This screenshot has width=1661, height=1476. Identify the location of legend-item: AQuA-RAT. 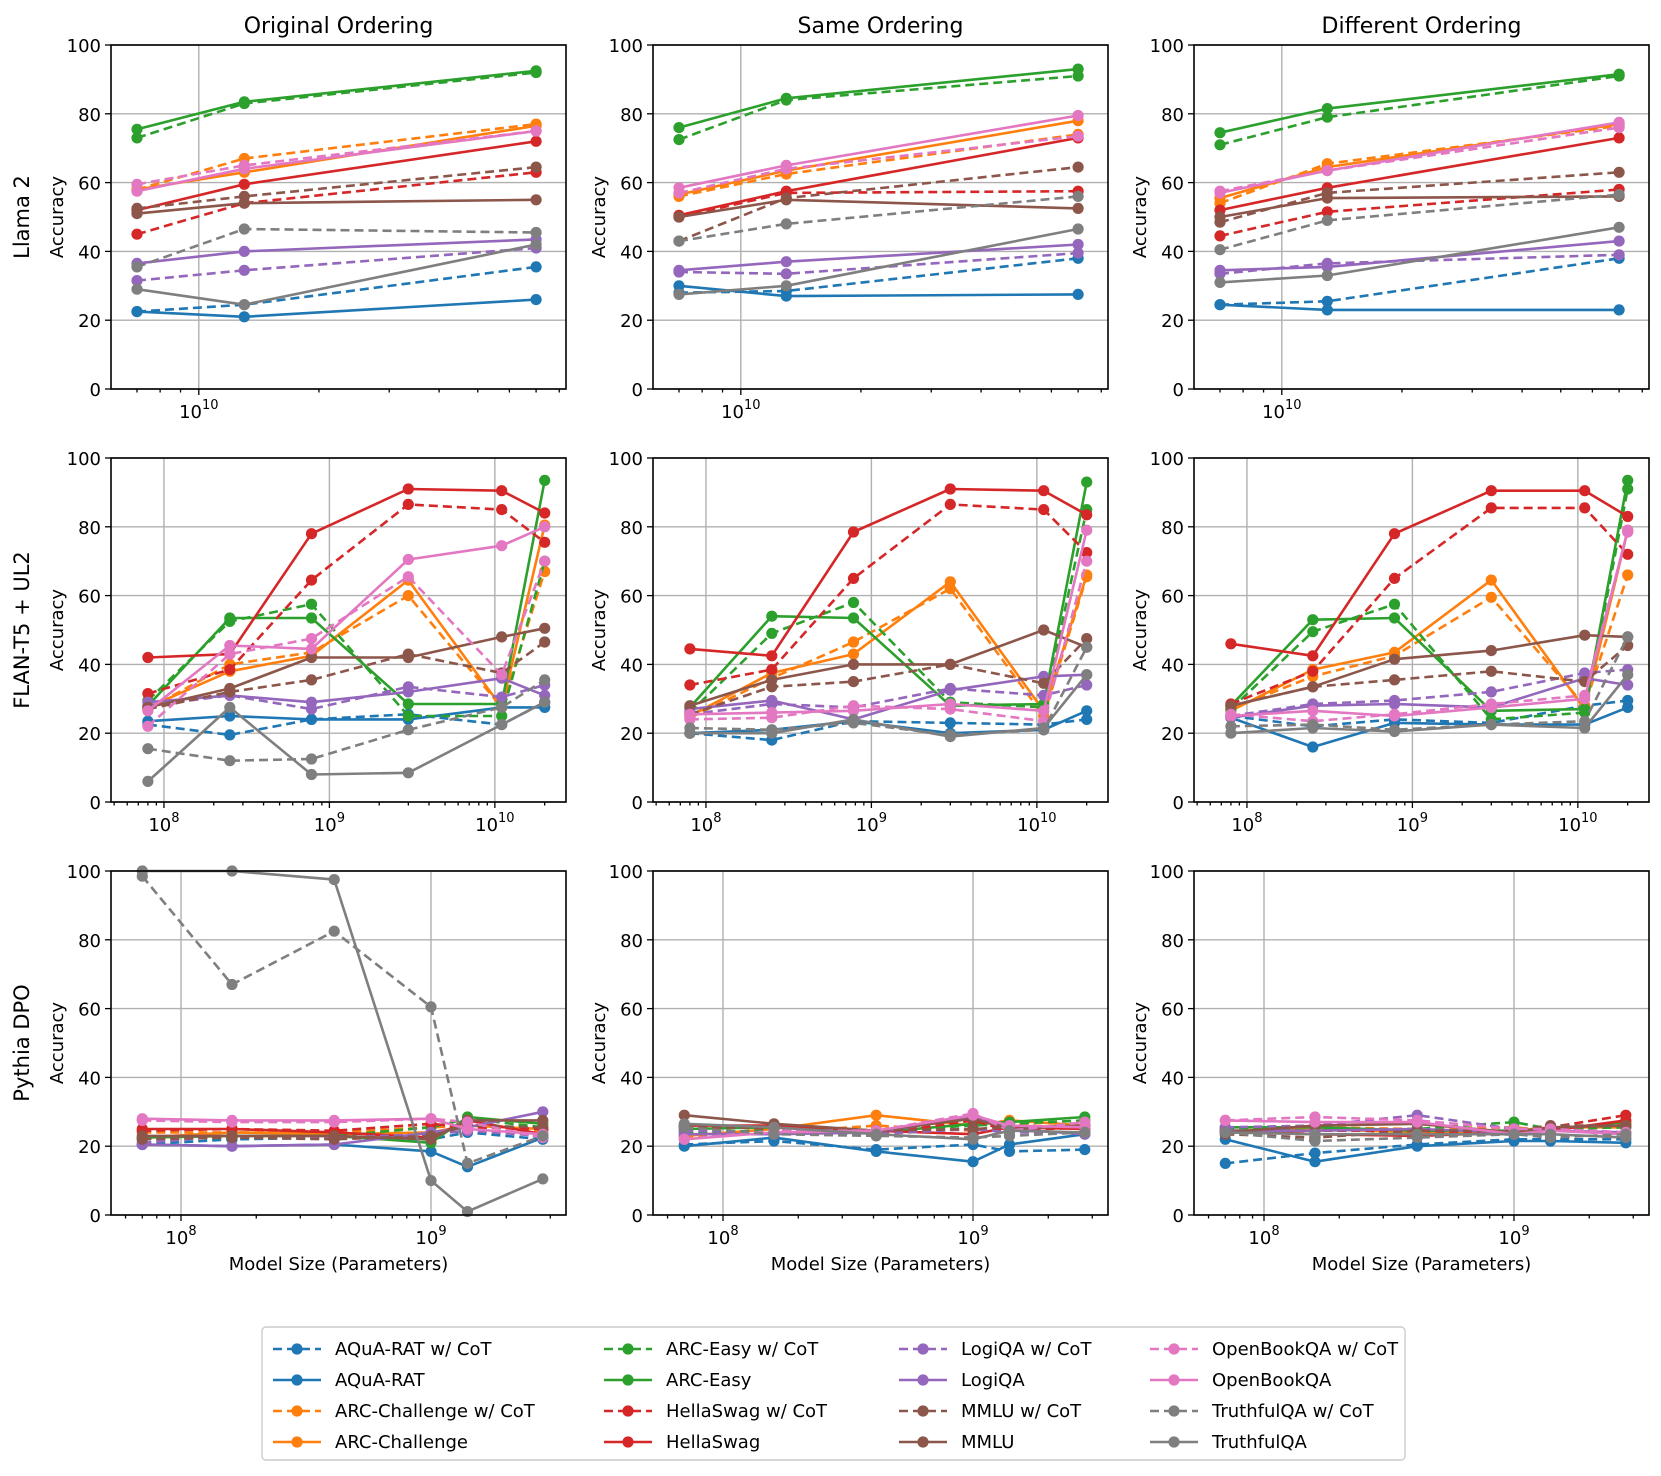
(349, 1380).